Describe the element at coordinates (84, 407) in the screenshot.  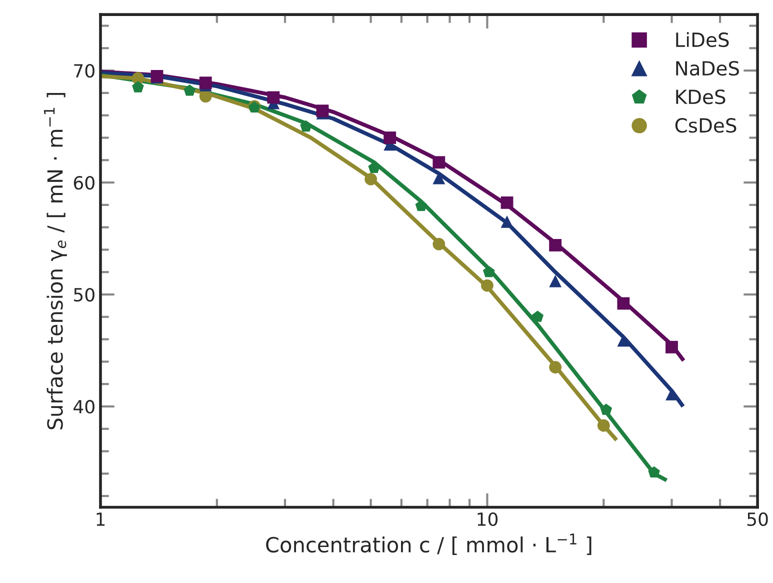
I see `y-tick-label: 40` at that location.